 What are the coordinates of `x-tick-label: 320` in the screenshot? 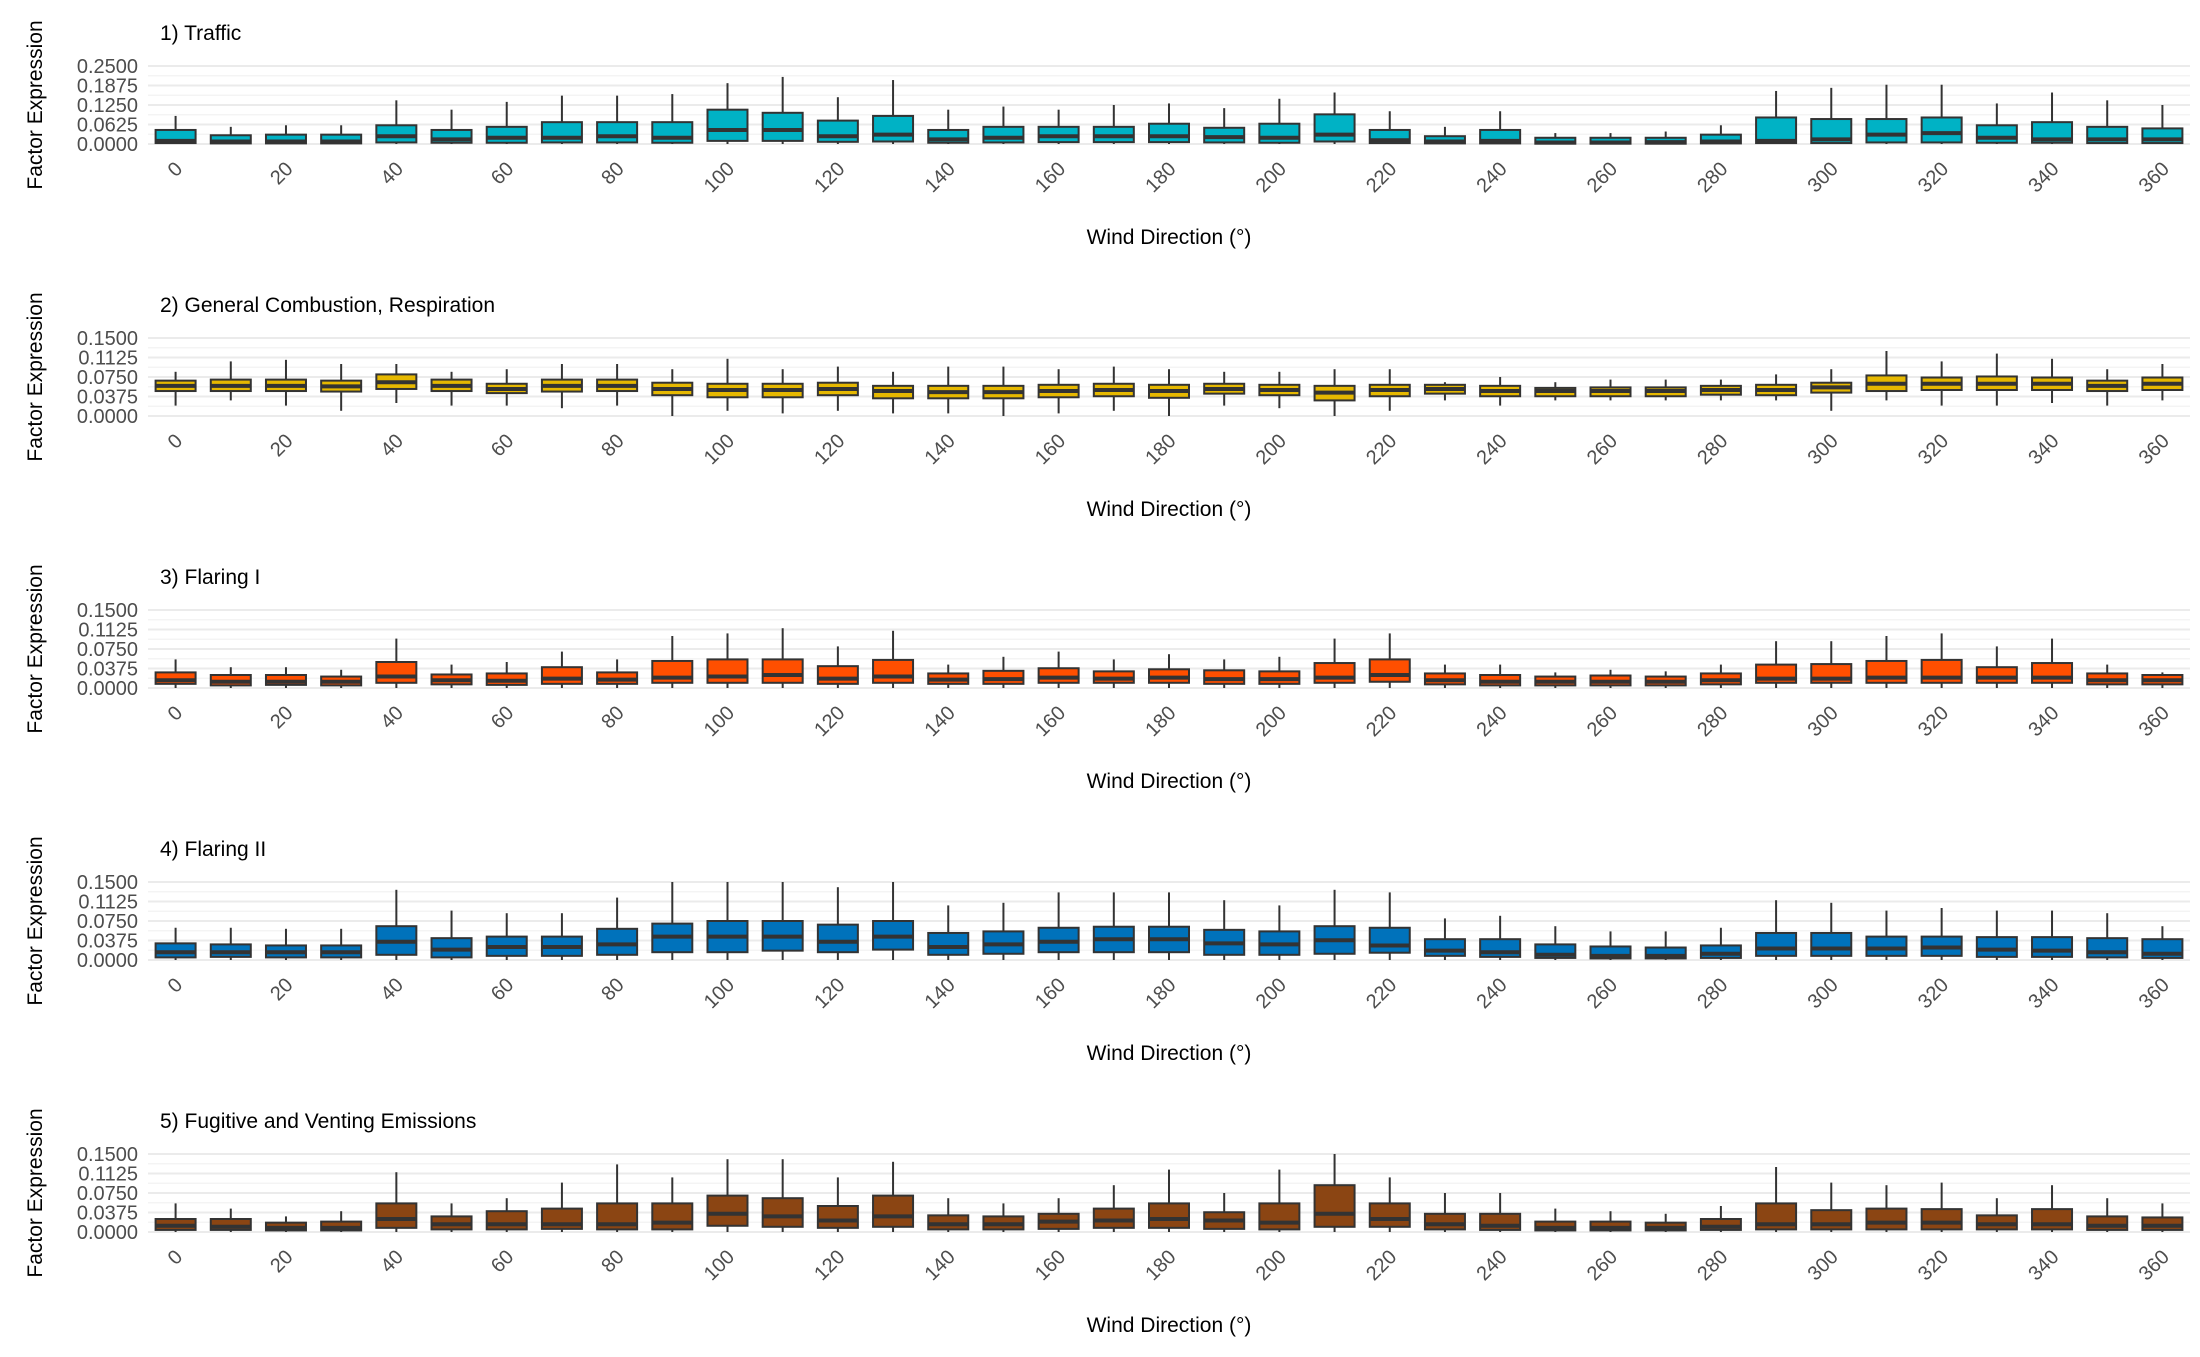 It's located at (1933, 1265).